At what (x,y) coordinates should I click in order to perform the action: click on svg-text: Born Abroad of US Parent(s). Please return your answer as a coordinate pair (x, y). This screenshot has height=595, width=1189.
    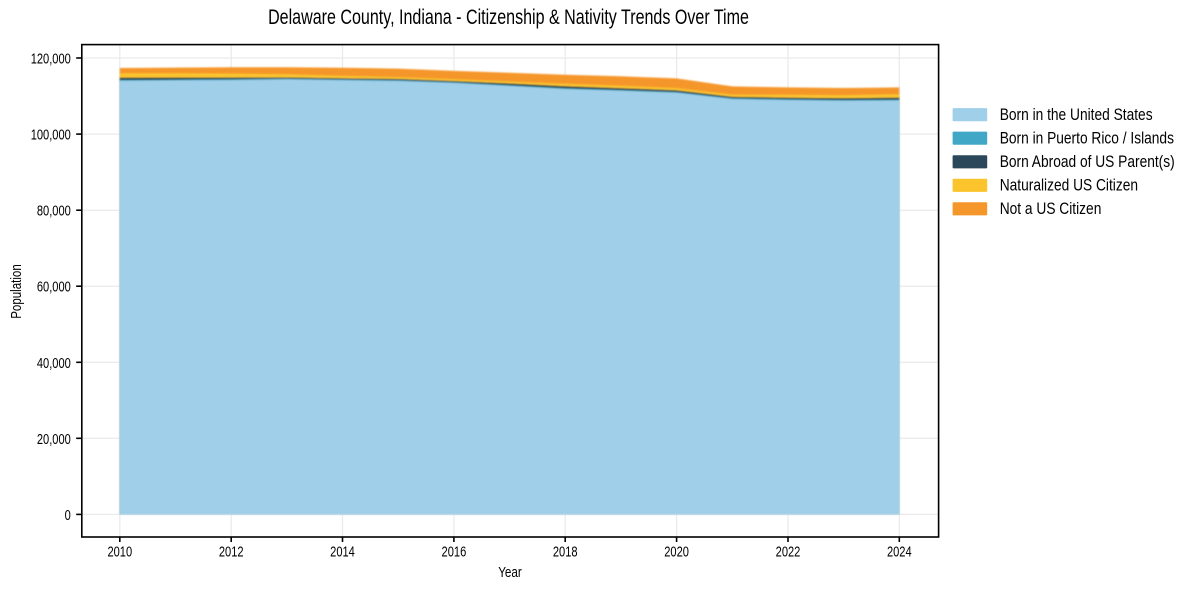
    Looking at the image, I should click on (1087, 162).